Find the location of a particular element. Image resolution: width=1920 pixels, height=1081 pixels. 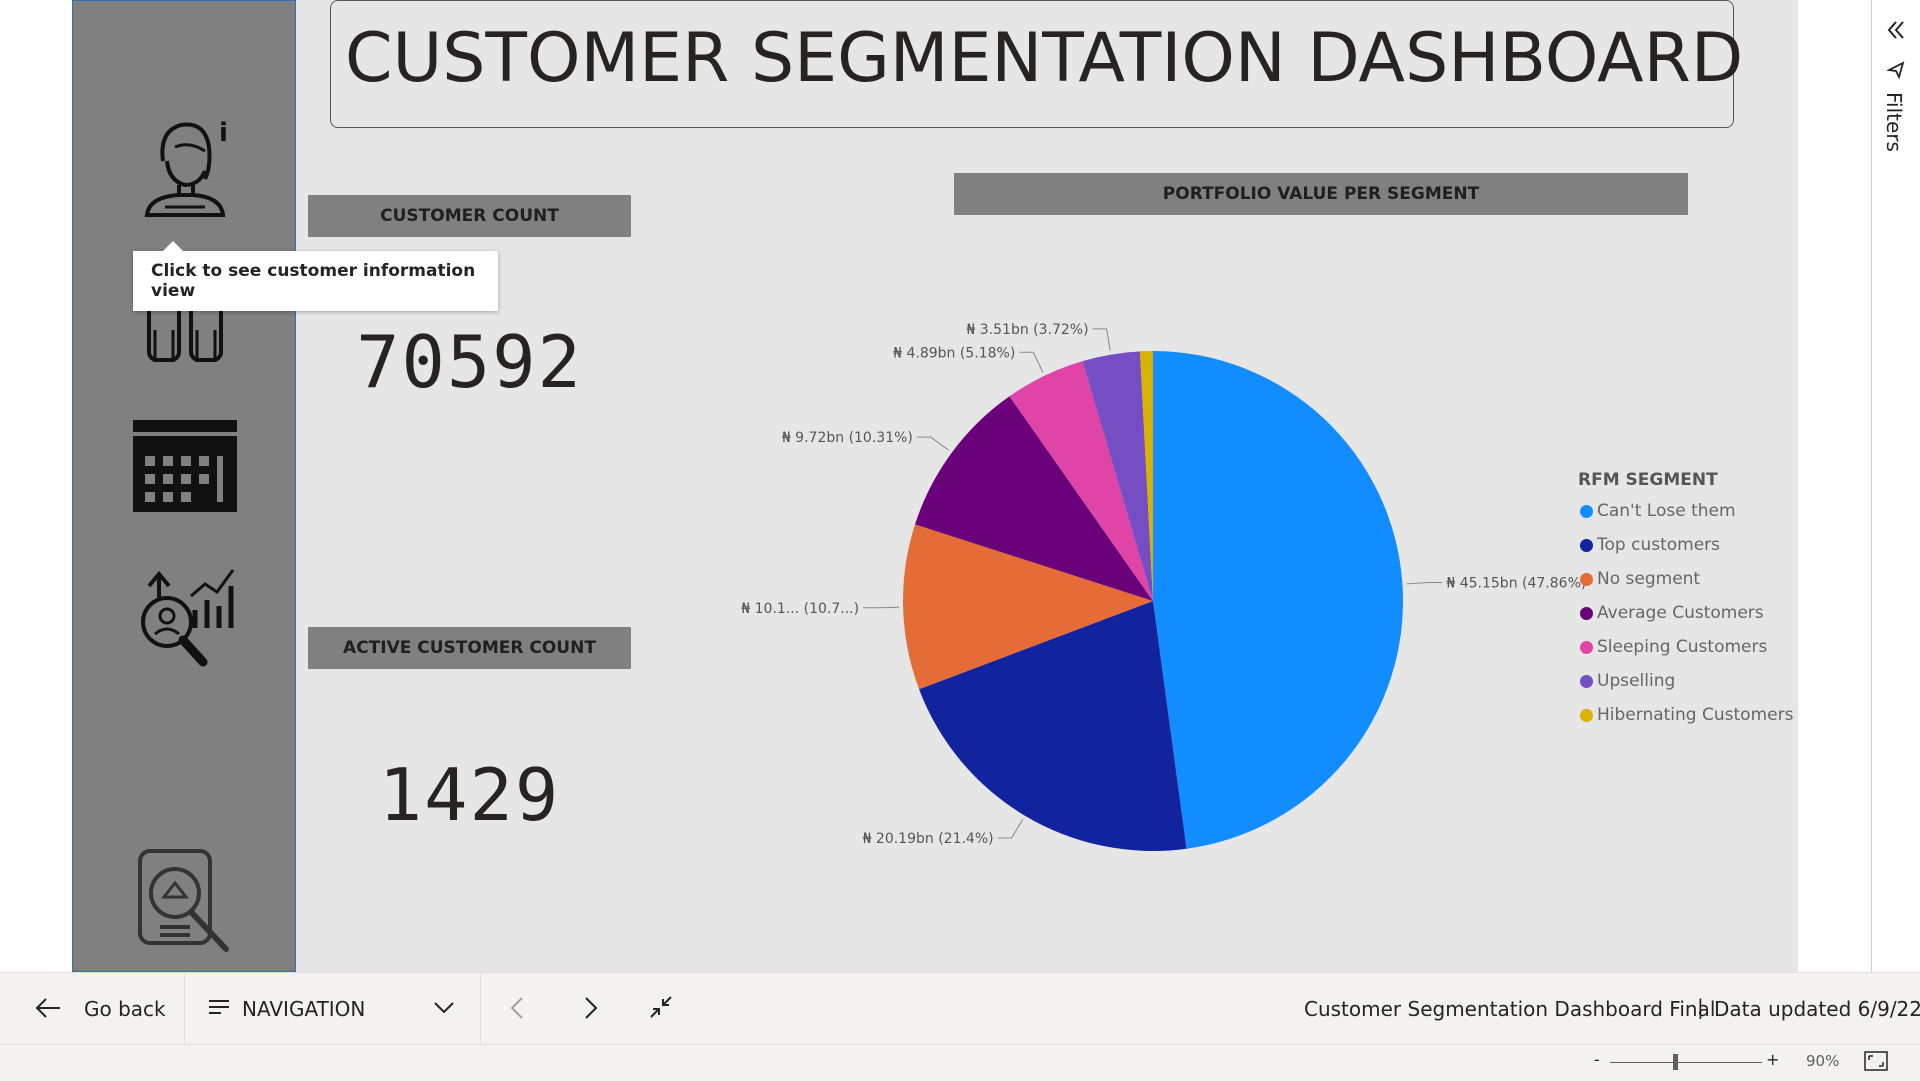

legend-item: Upselling is located at coordinates (1627, 681).